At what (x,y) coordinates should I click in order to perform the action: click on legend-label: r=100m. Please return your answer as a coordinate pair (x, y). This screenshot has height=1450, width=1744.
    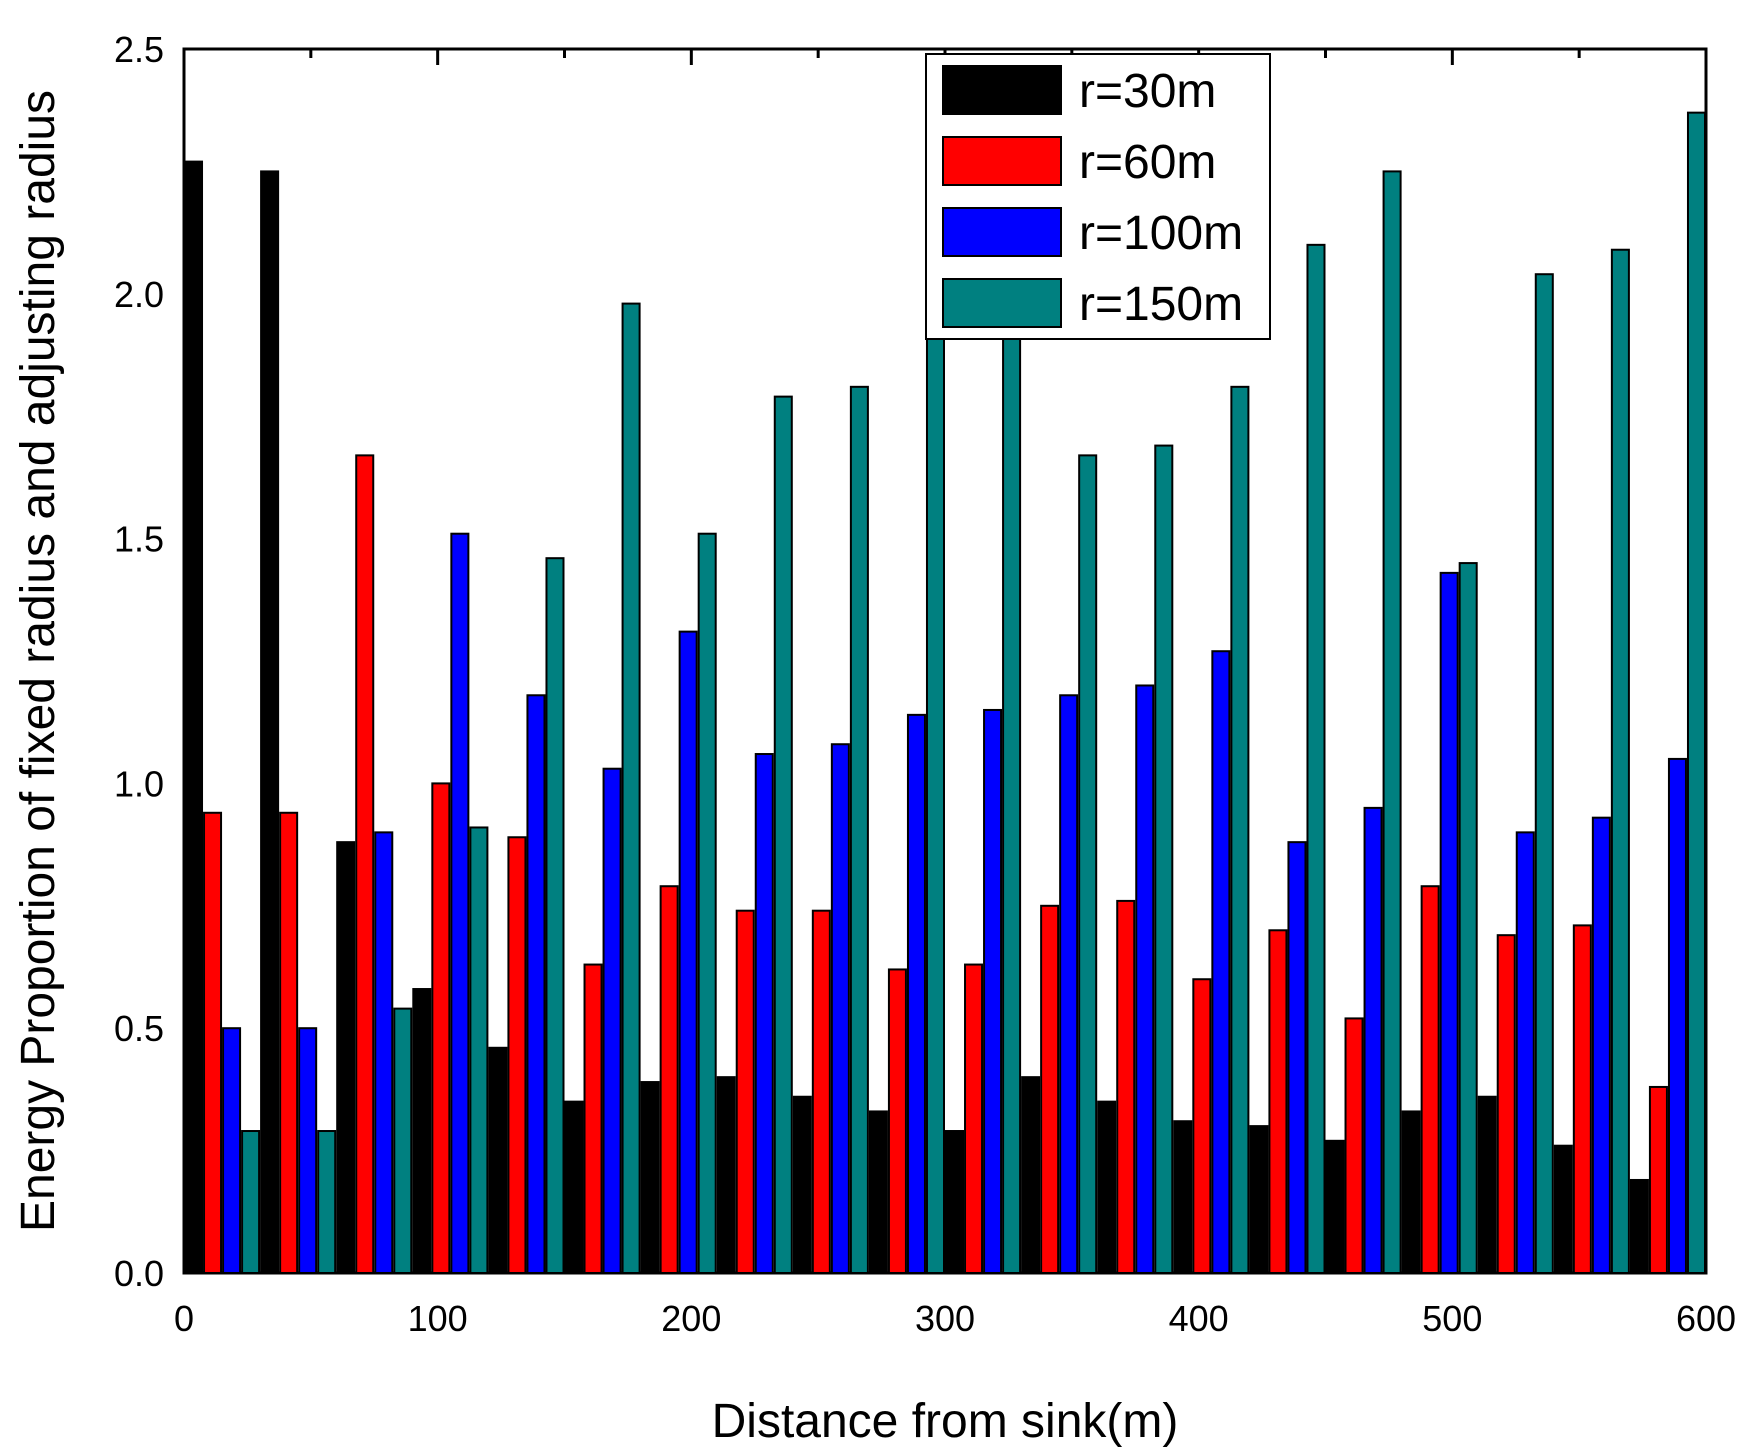
    Looking at the image, I should click on (1161, 233).